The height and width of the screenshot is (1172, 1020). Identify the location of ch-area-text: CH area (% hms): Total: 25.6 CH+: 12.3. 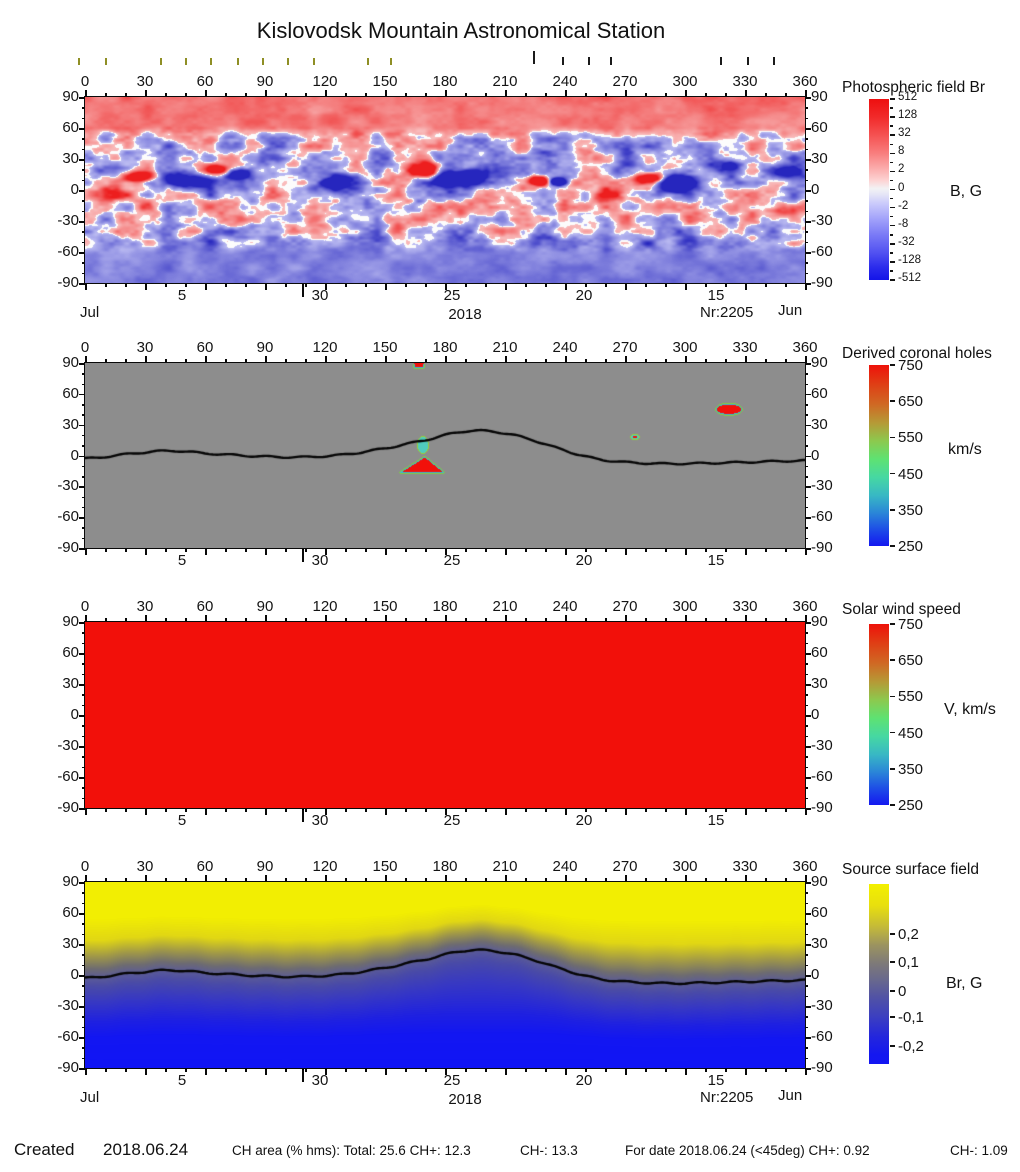
(351, 1150).